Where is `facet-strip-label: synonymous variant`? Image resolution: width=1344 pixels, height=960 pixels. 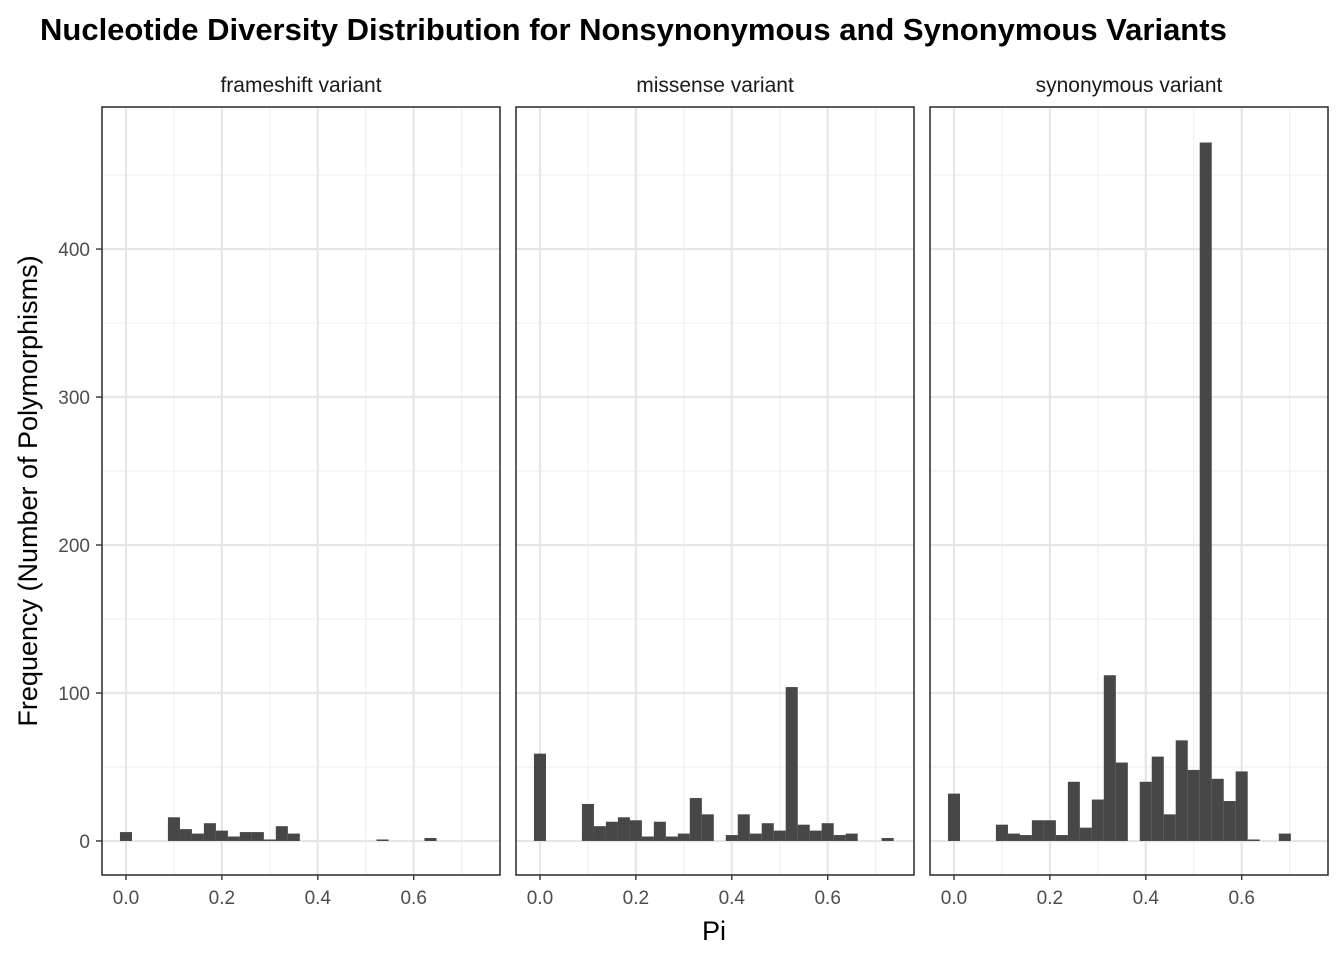 facet-strip-label: synonymous variant is located at coordinates (1129, 85).